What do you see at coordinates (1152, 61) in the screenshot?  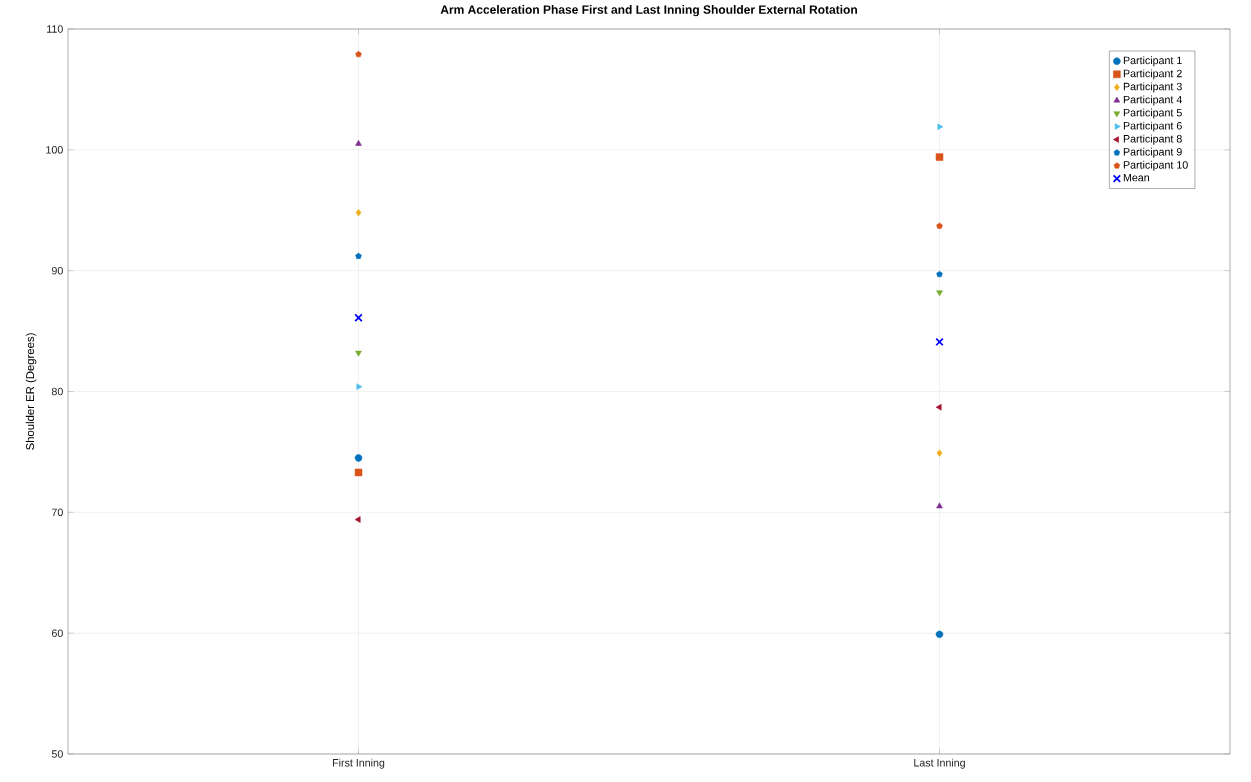 I see `legend-label: Participant 1` at bounding box center [1152, 61].